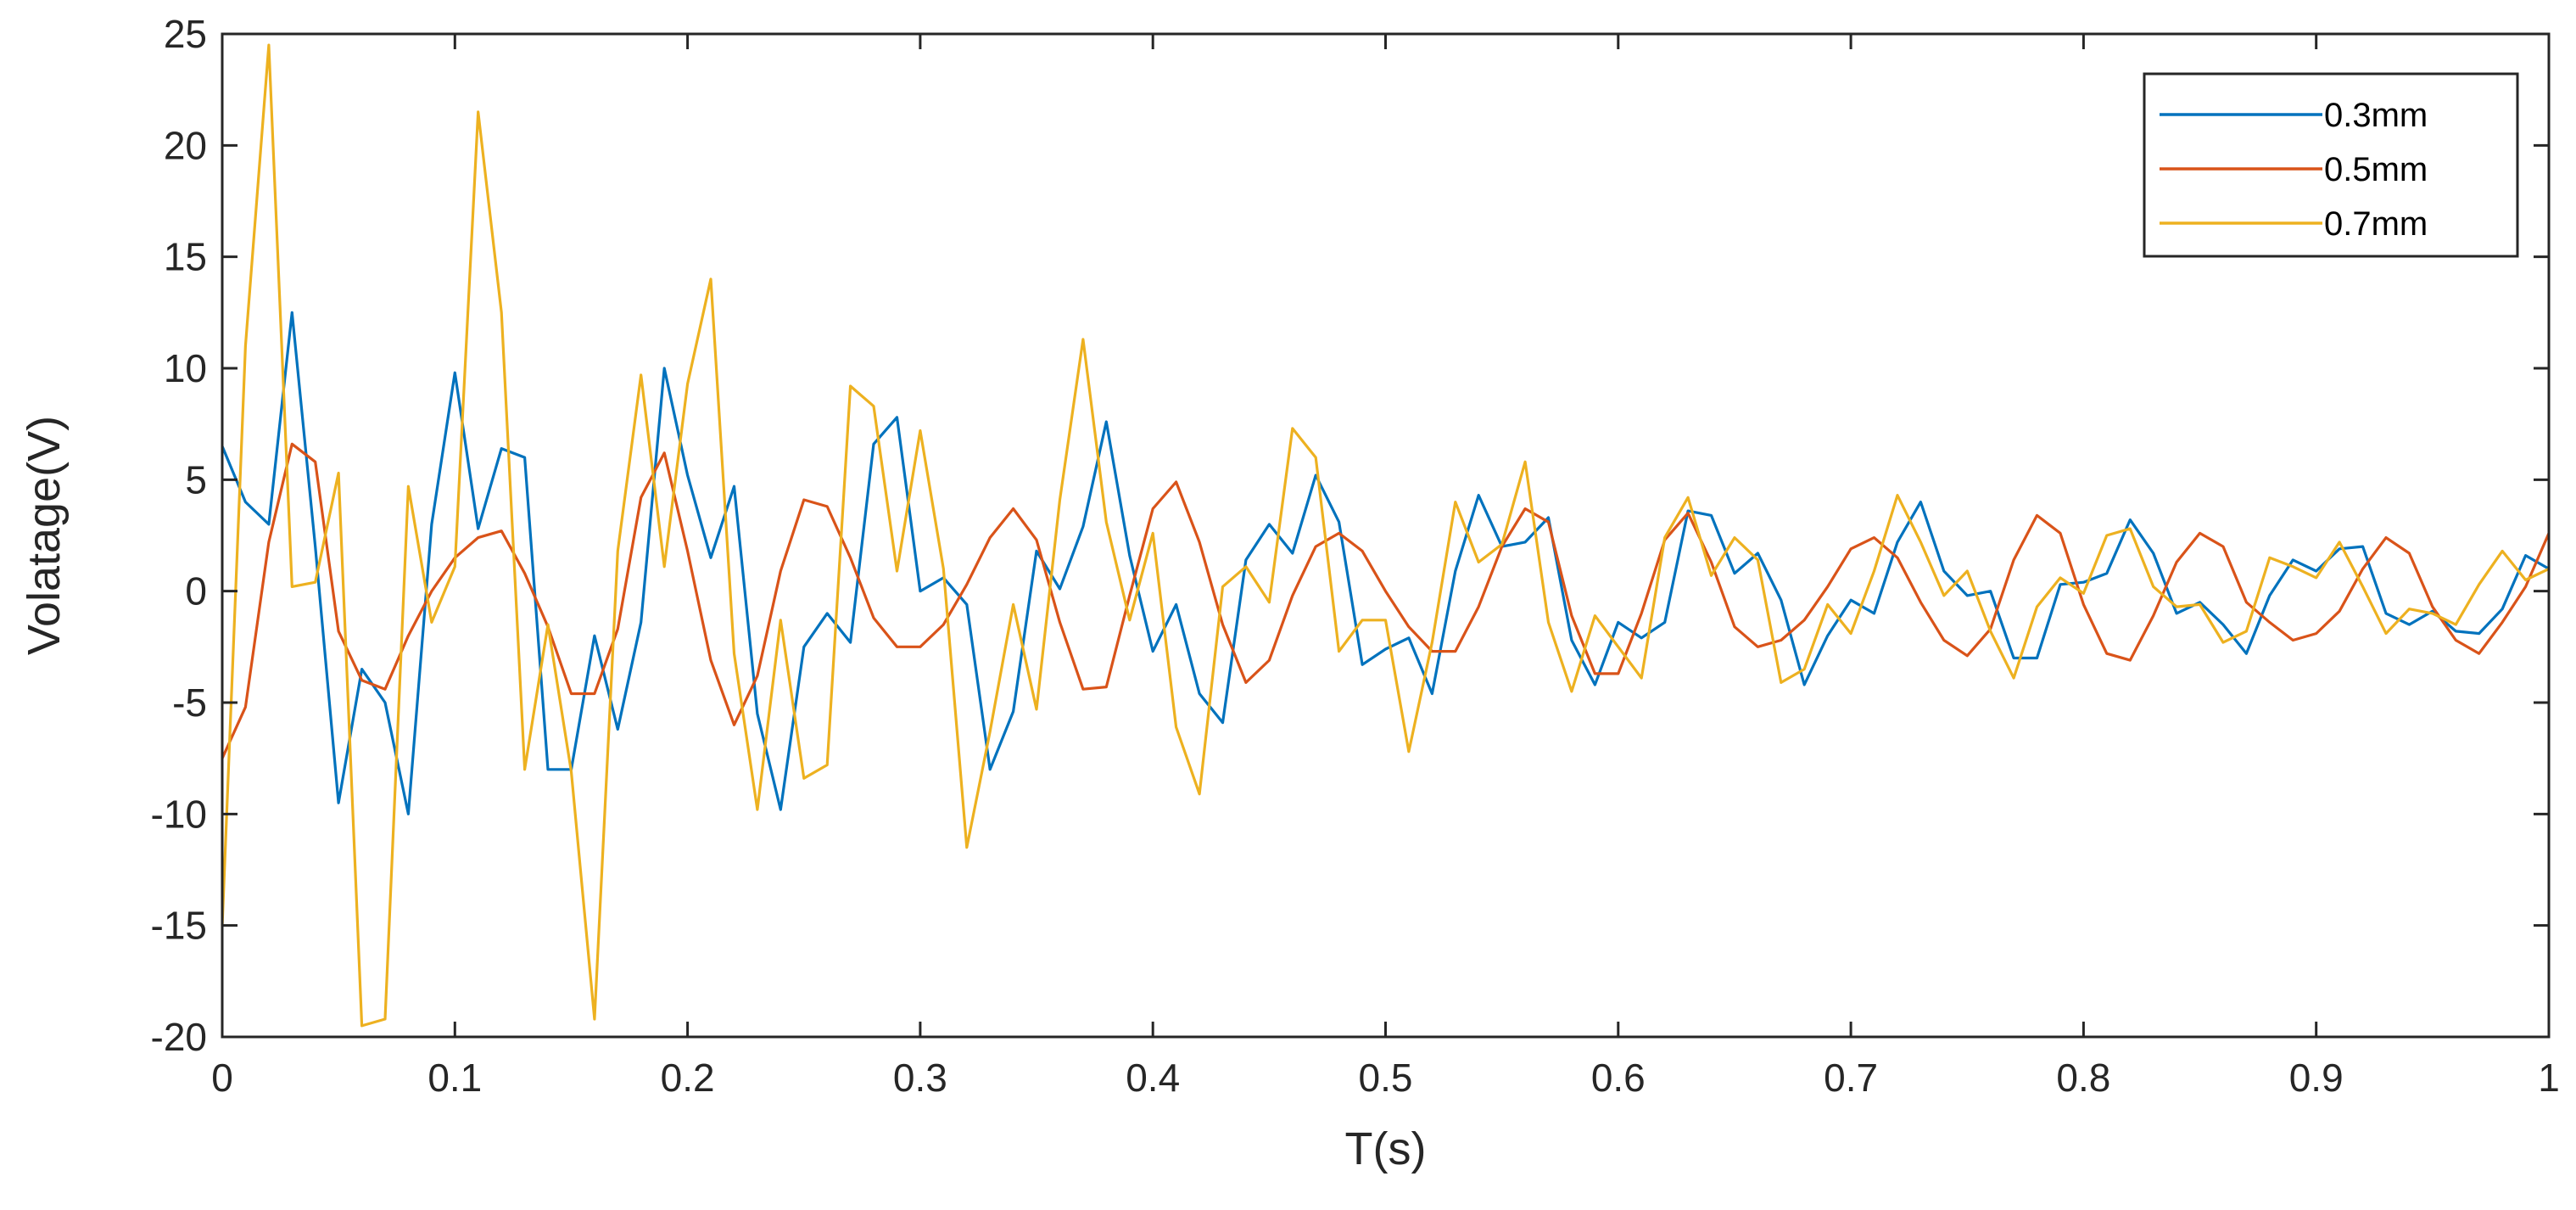  I want to click on x-tick-label: 0.6, so click(1618, 1078).